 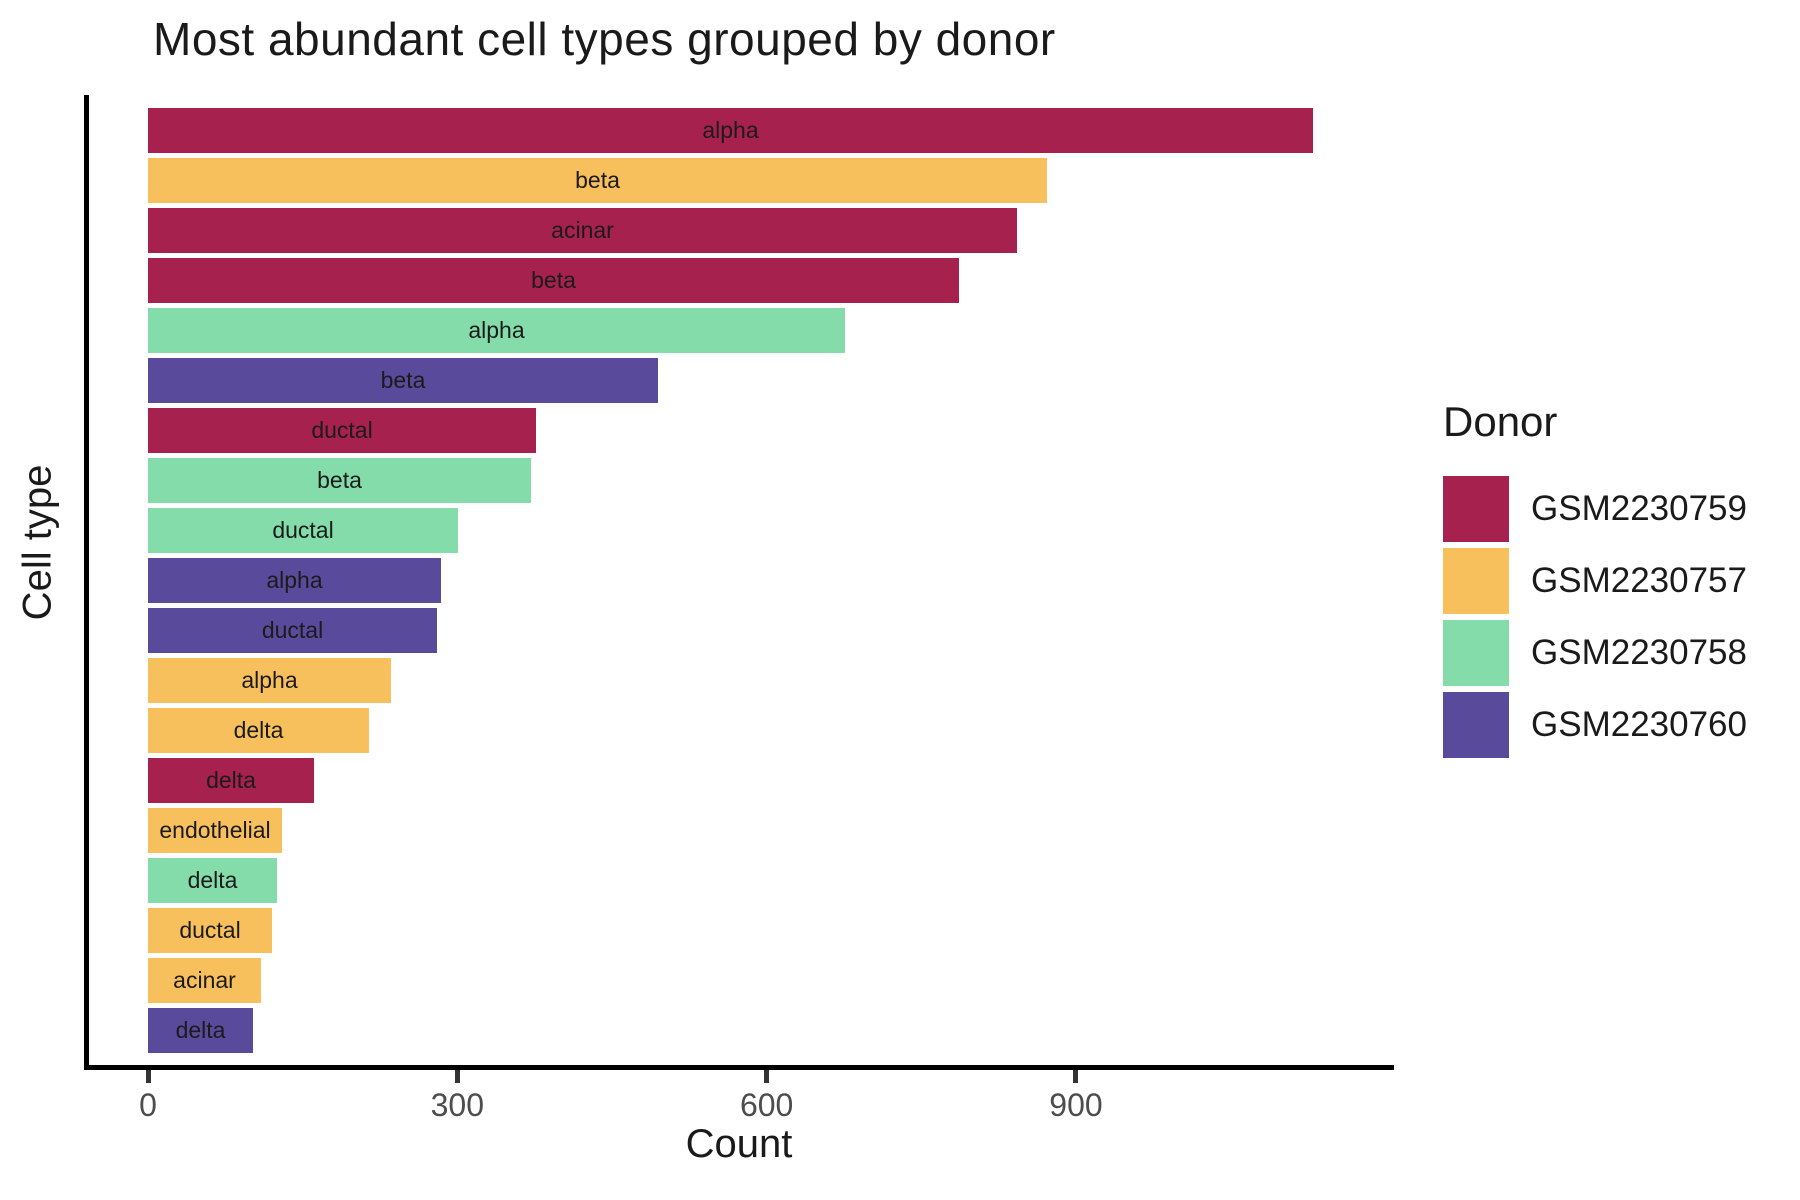 What do you see at coordinates (1639, 724) in the screenshot?
I see `legend-label: GSM2230760` at bounding box center [1639, 724].